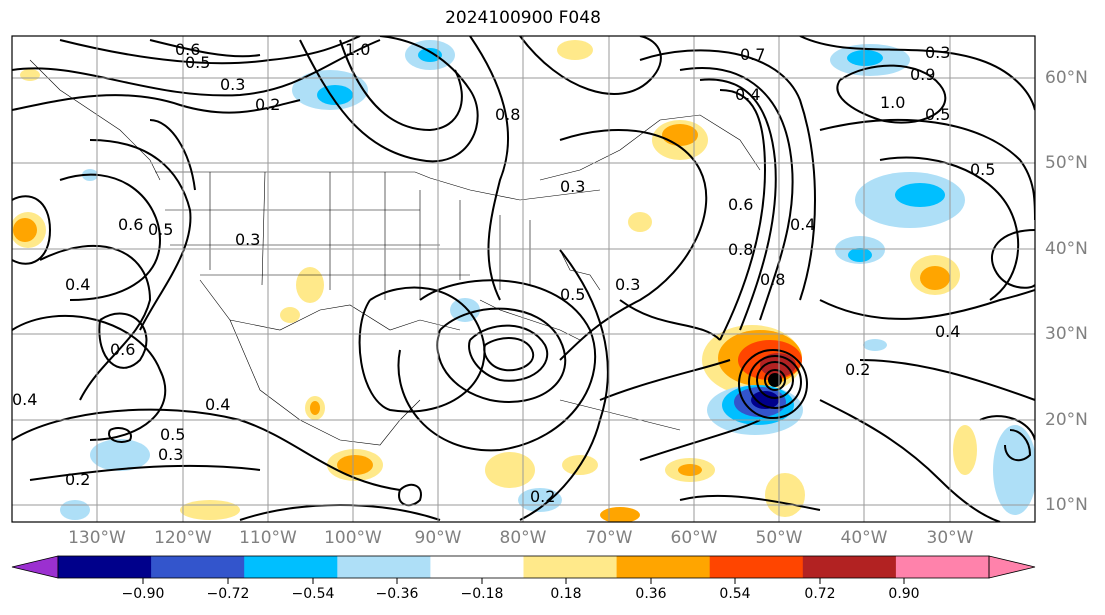  Describe the element at coordinates (313, 594) in the screenshot. I see `colorbar-tick-label: −0.54` at that location.